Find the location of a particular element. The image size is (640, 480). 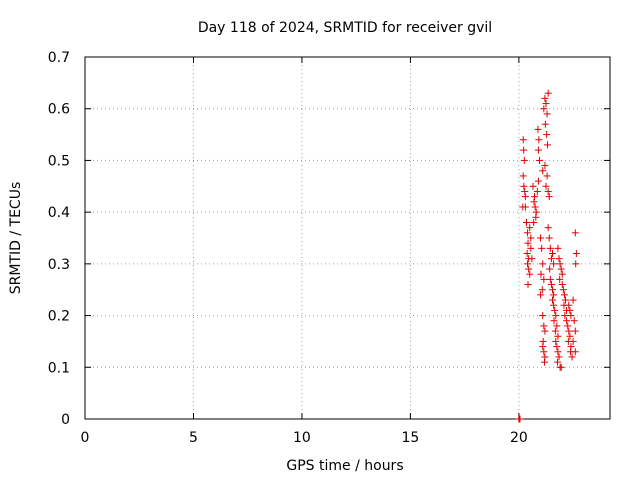

y-axis-label: SRMTID / TECUs is located at coordinates (16, 238).